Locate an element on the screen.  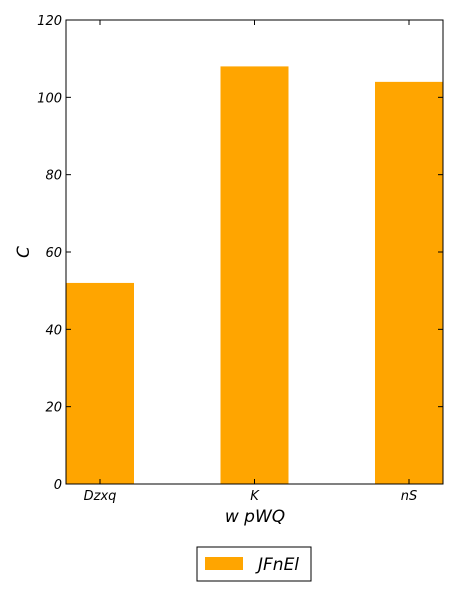
y-axis-label: C is located at coordinates (24, 252).